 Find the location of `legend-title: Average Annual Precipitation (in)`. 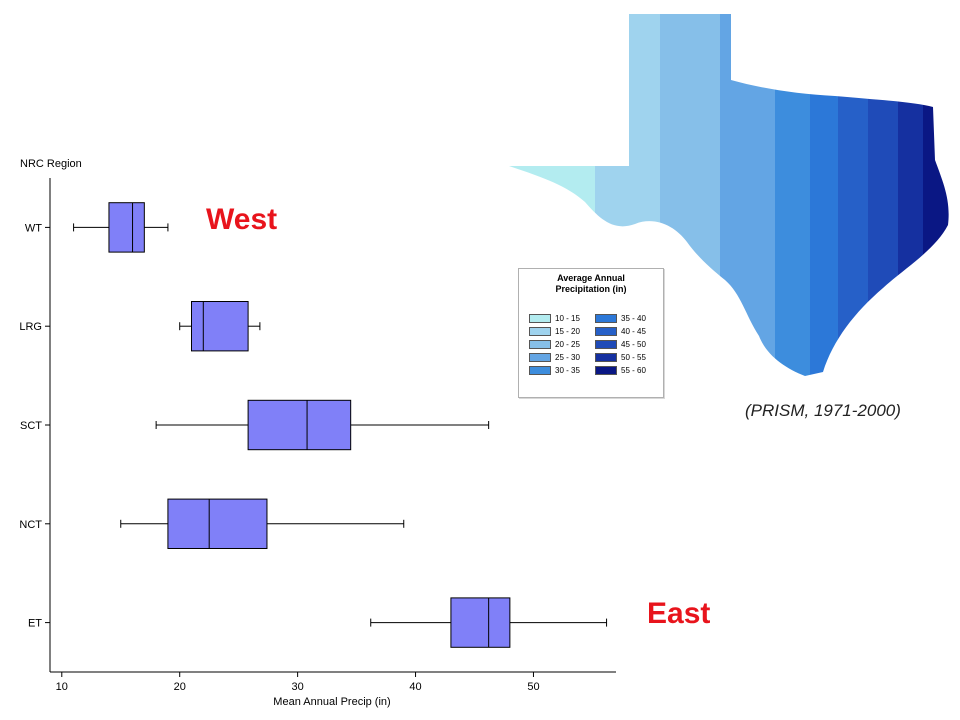

legend-title: Average Annual Precipitation (in) is located at coordinates (591, 283).